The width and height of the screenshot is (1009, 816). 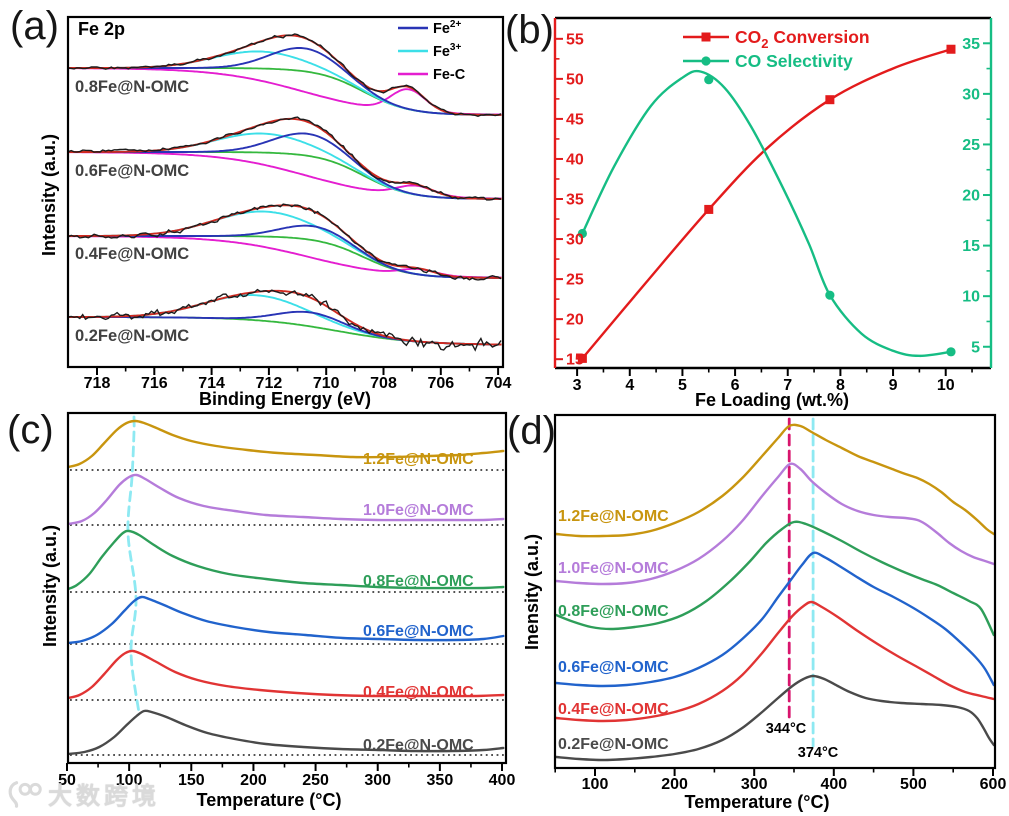 What do you see at coordinates (893, 385) in the screenshot?
I see `x-tick-label: 9` at bounding box center [893, 385].